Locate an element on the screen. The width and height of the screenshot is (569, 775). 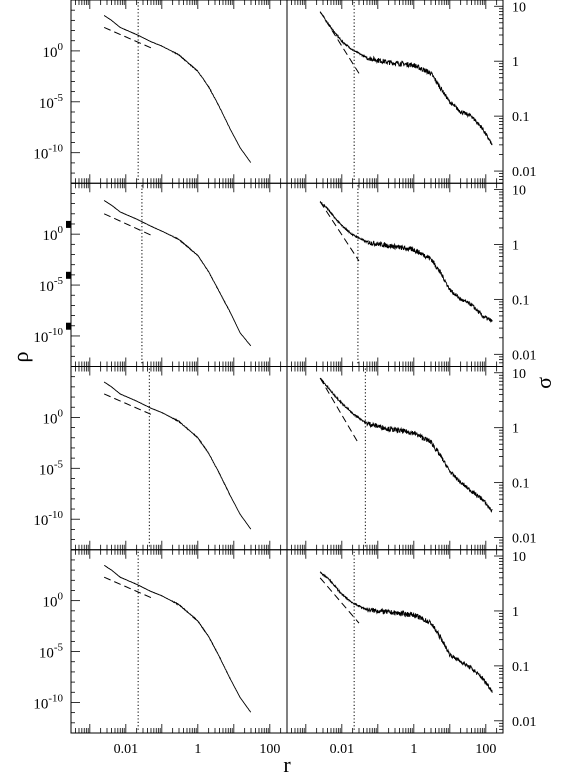
left-y-axis-title: ρ is located at coordinates (20, 356).